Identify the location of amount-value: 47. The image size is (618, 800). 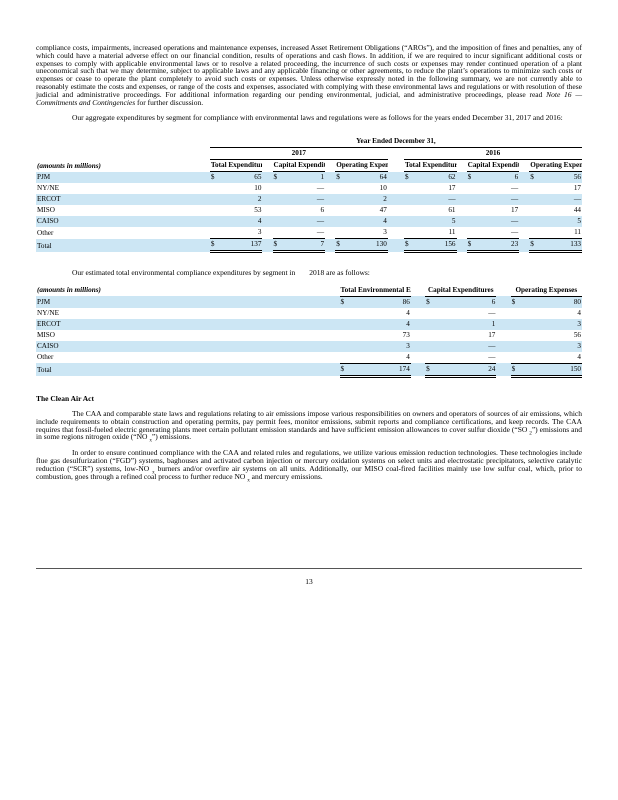
(383, 210).